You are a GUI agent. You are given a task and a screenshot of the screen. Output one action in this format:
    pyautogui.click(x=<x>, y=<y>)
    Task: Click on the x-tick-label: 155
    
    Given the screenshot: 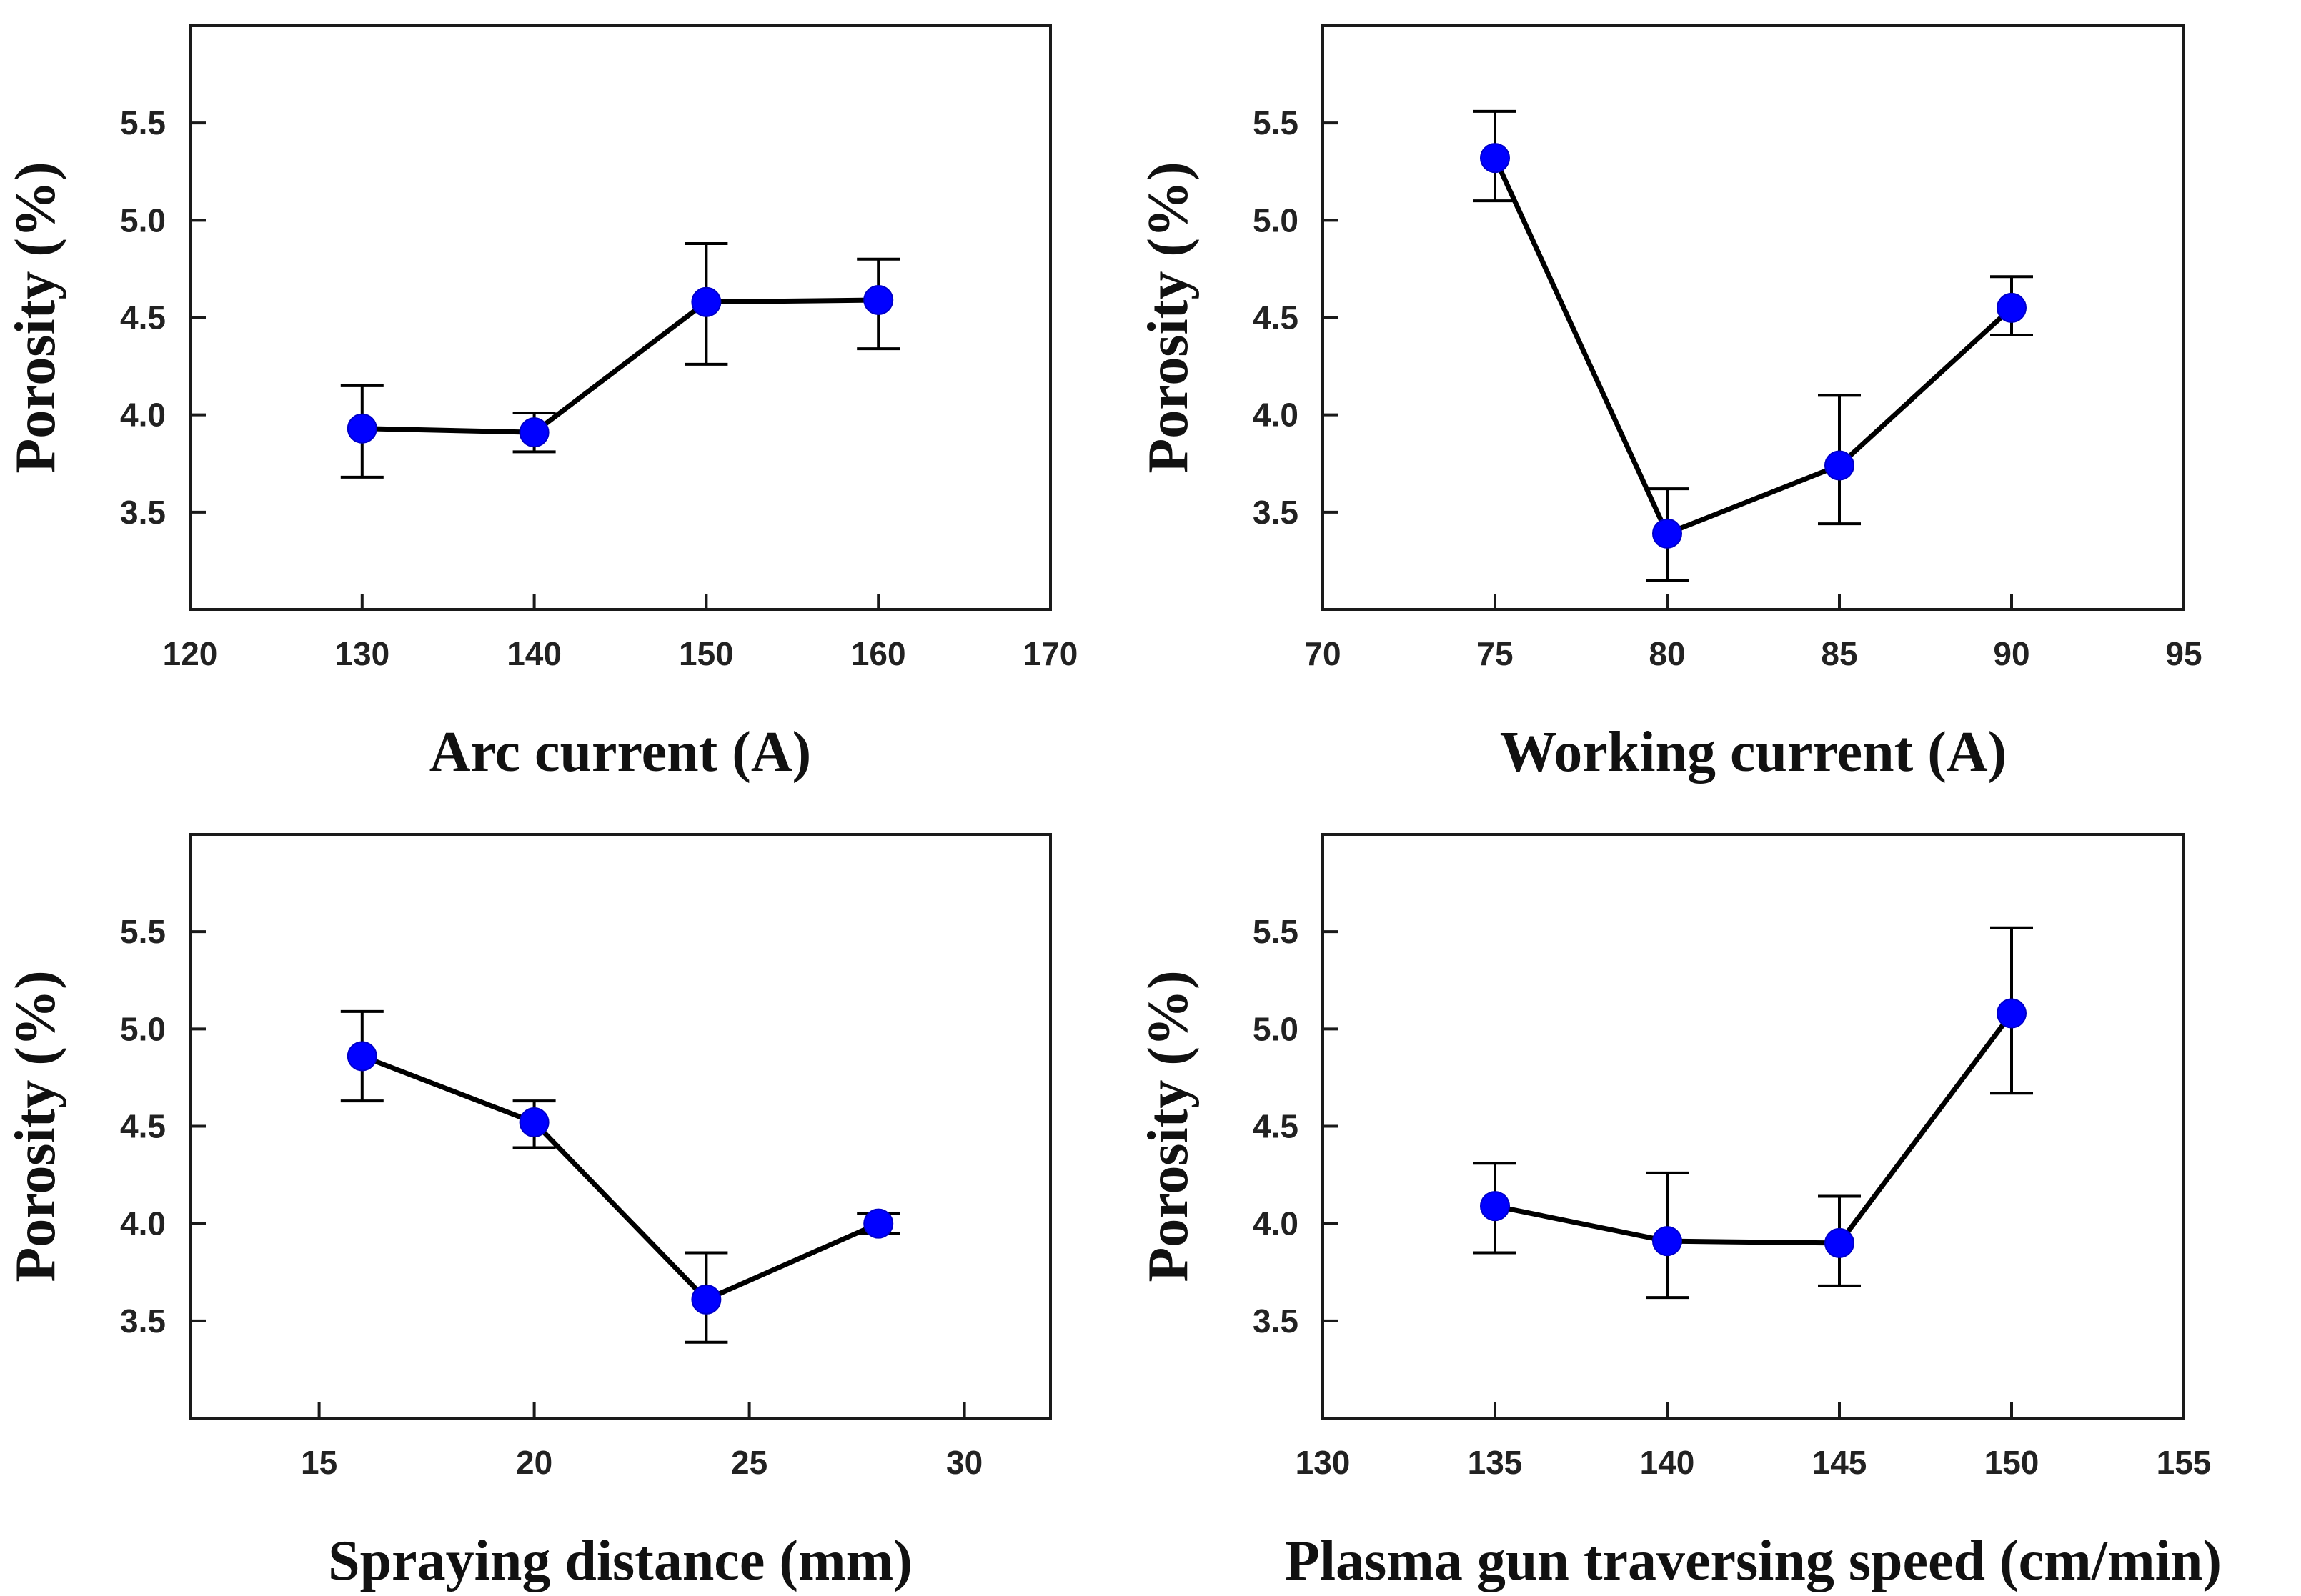 What is the action you would take?
    pyautogui.click(x=2184, y=1462)
    